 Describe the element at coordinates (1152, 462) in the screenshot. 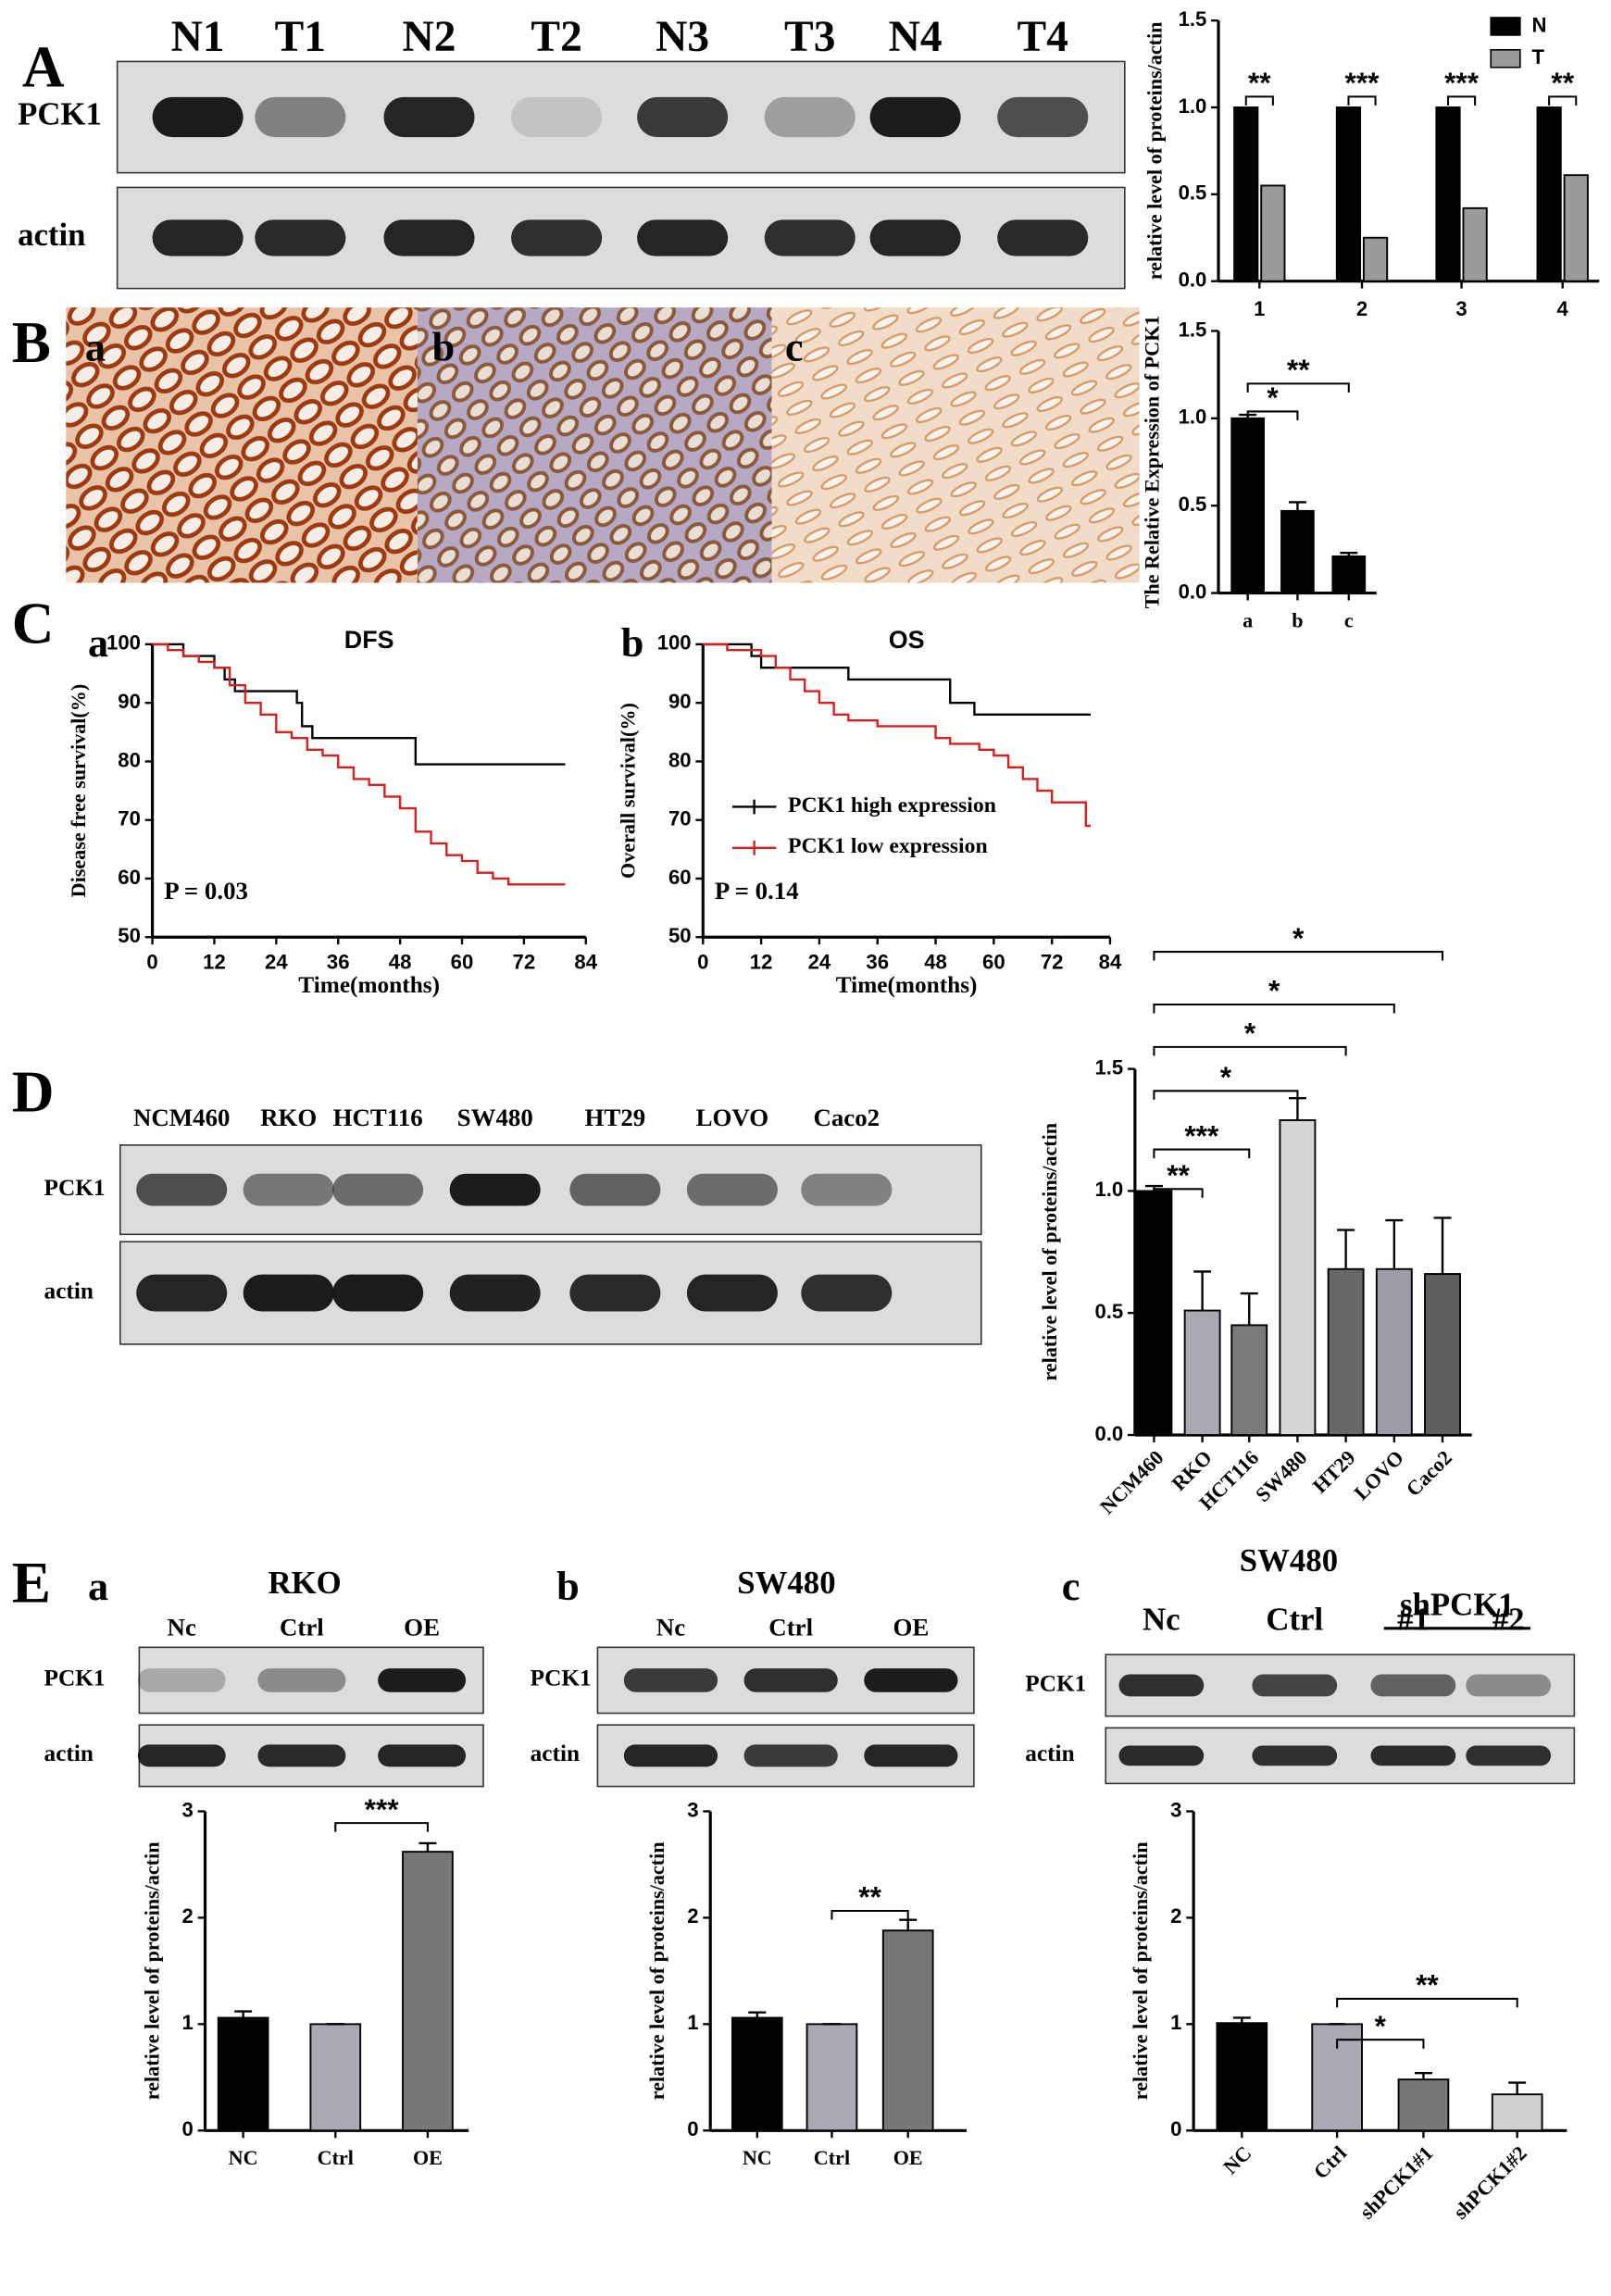

I see `y-axis-label: The Relative Expression of PCK1` at that location.